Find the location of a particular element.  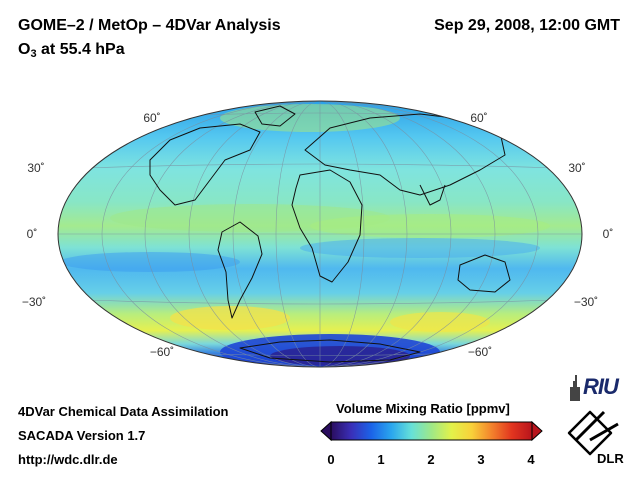

southern-high-west is located at coordinates (230, 318).